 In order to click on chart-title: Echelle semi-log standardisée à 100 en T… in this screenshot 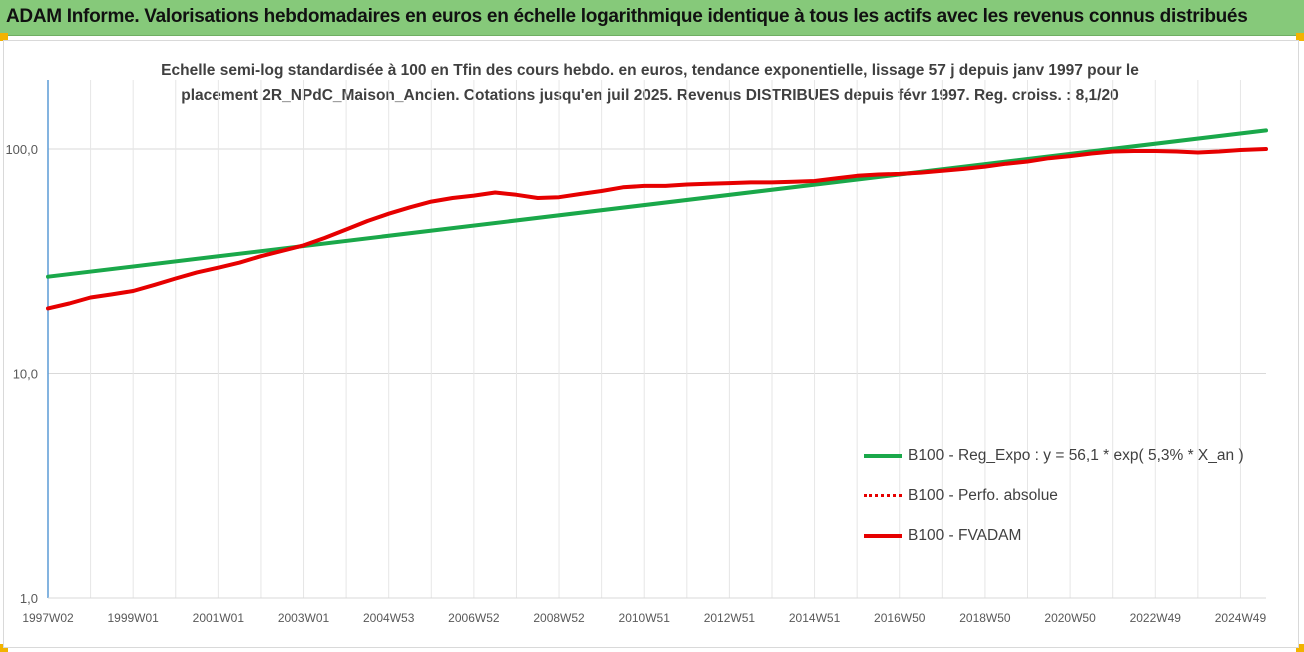, I will do `click(650, 83)`.